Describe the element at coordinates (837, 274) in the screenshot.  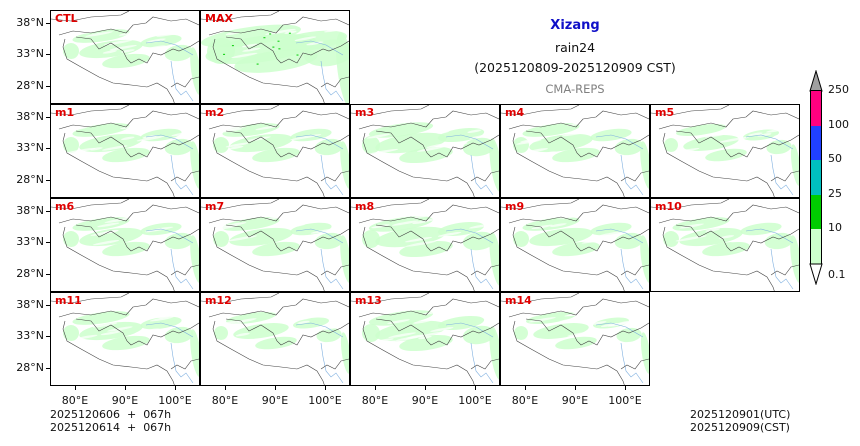
I see `colorbar-level-label: 0.1` at that location.